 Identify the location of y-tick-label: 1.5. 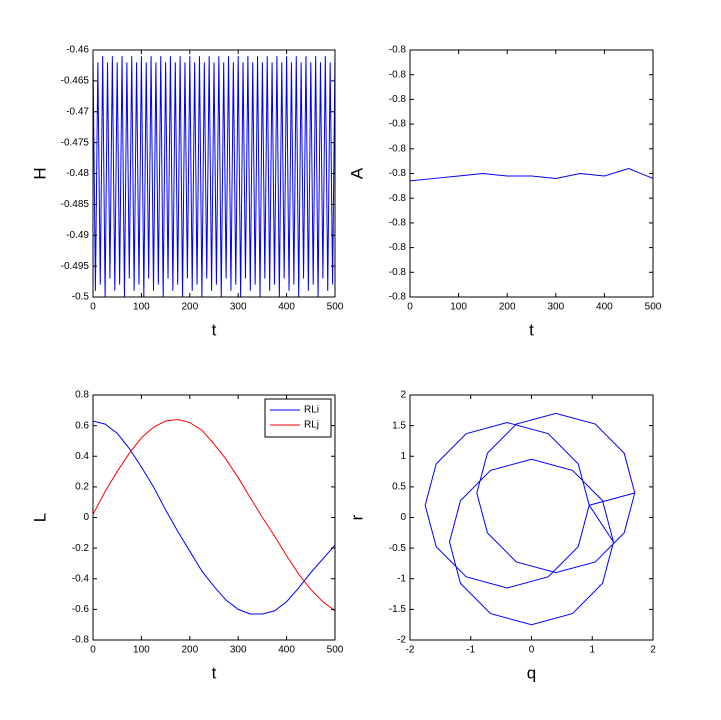
(399, 425).